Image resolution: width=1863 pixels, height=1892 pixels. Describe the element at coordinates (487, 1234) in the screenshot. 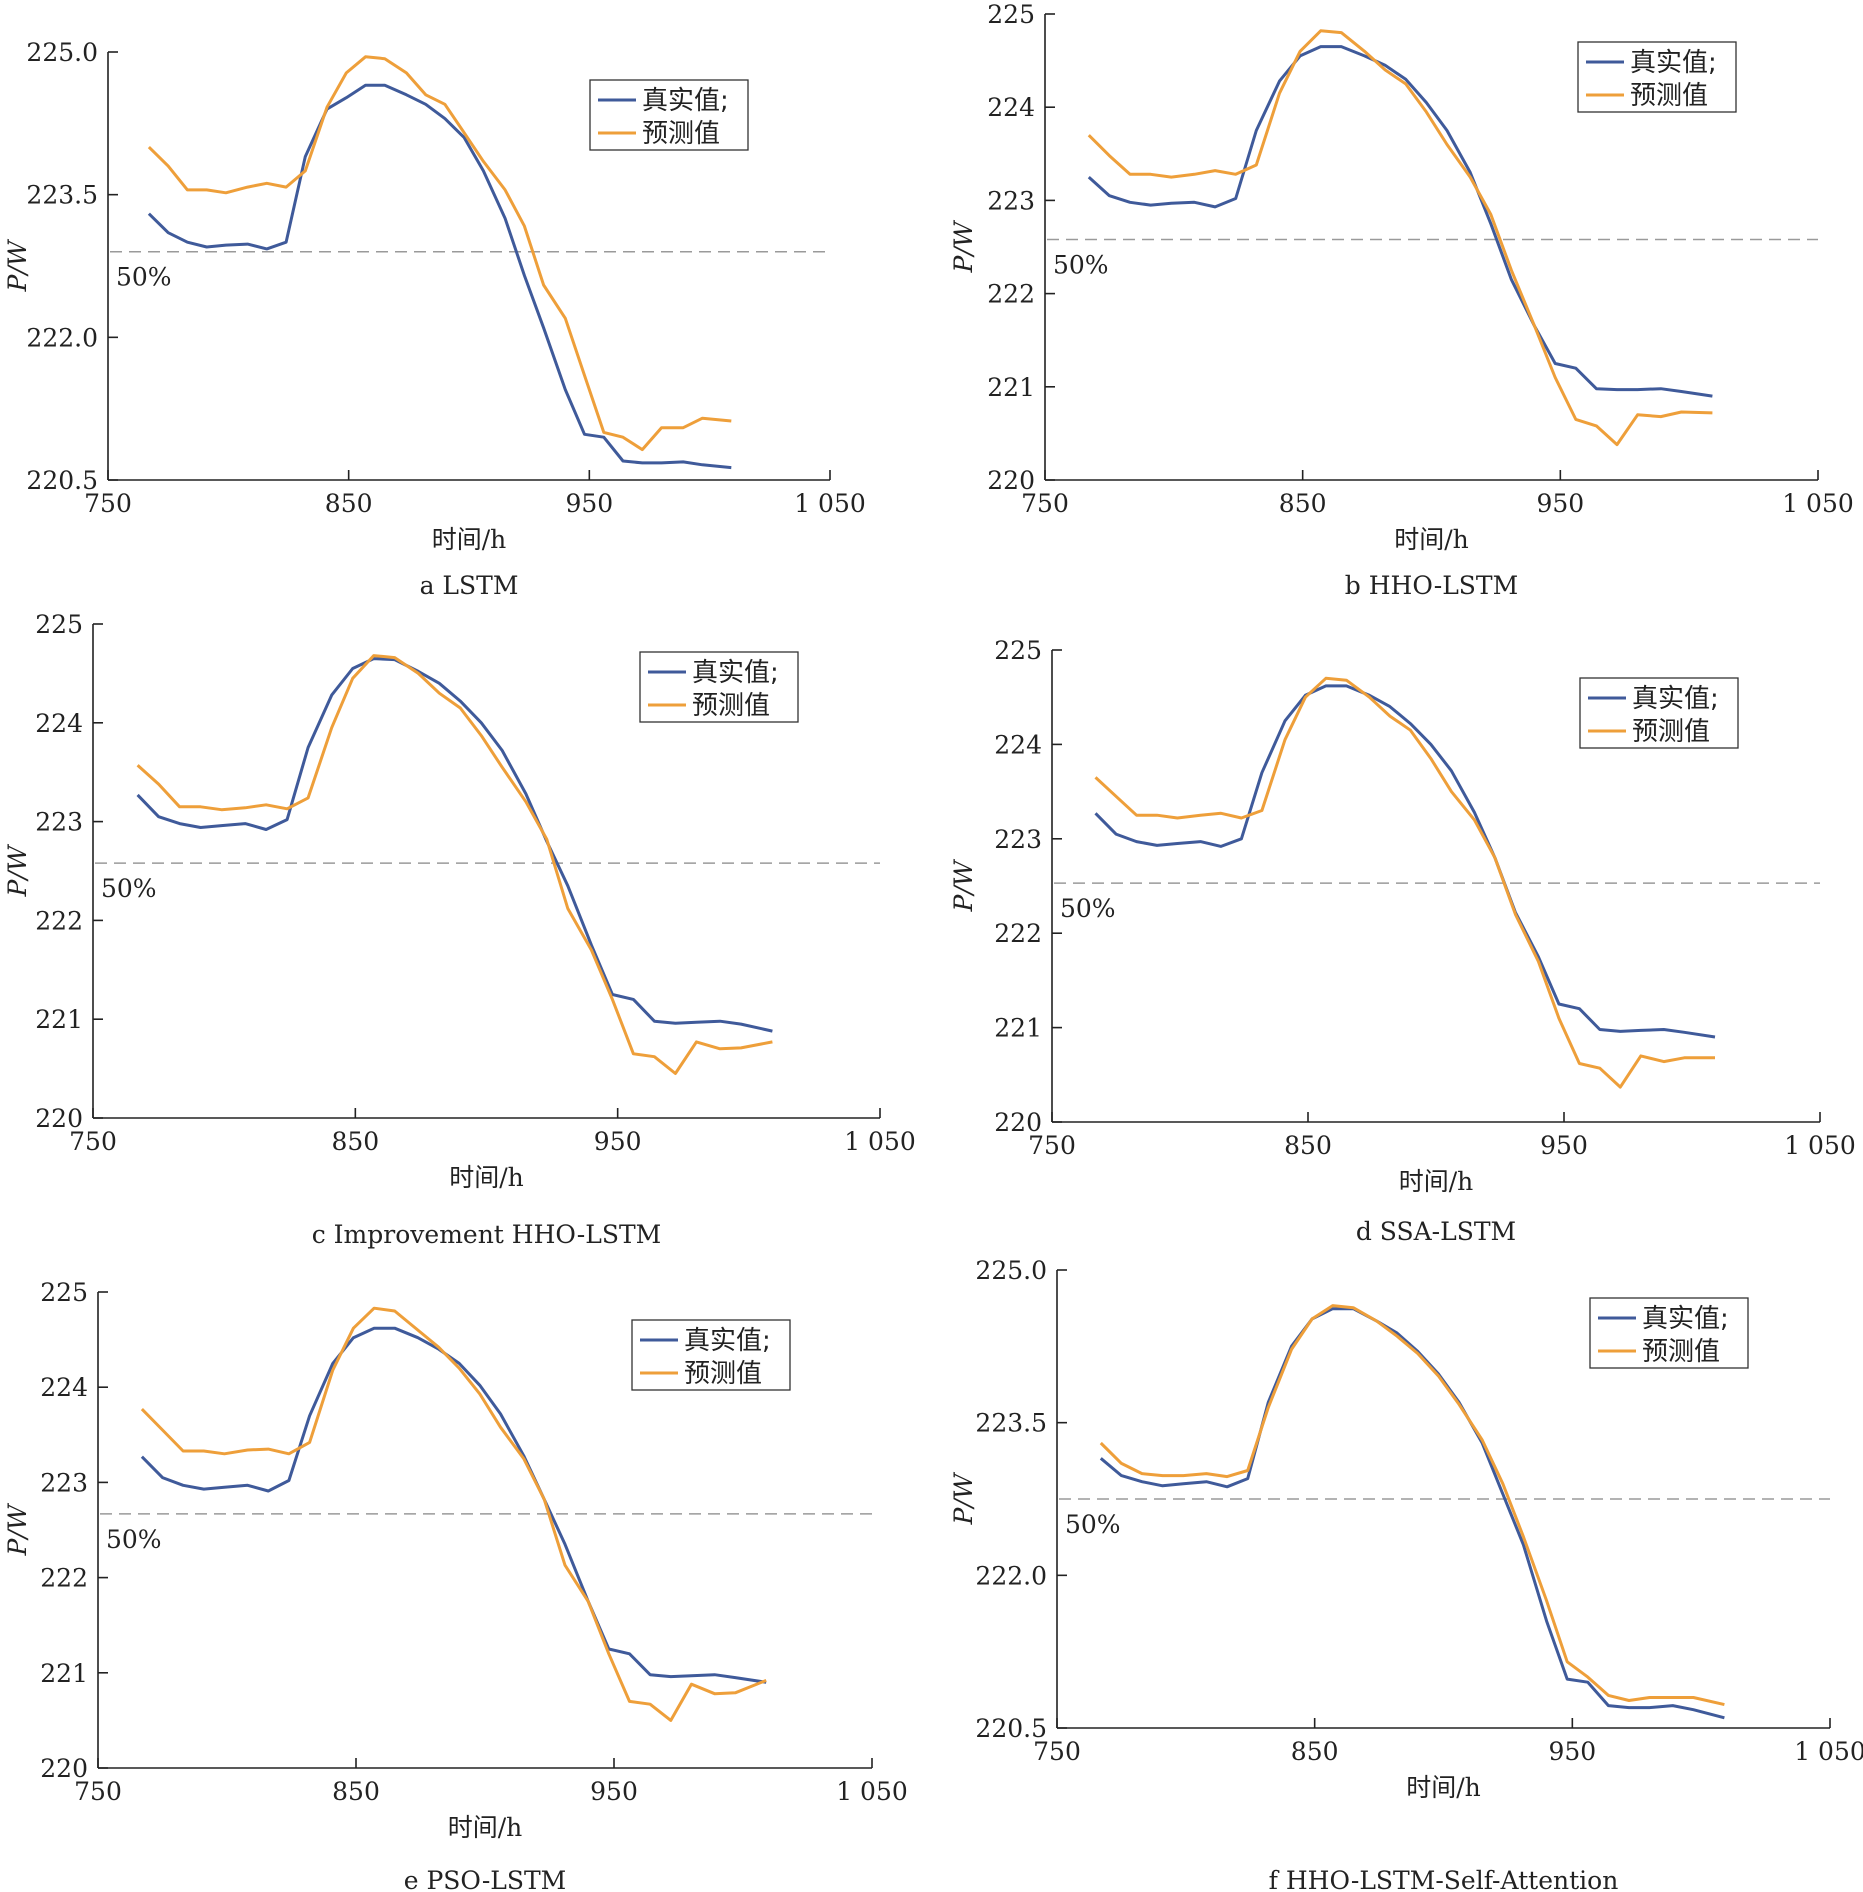

I see `panel-caption: c Improvement HHO-LSTM` at that location.